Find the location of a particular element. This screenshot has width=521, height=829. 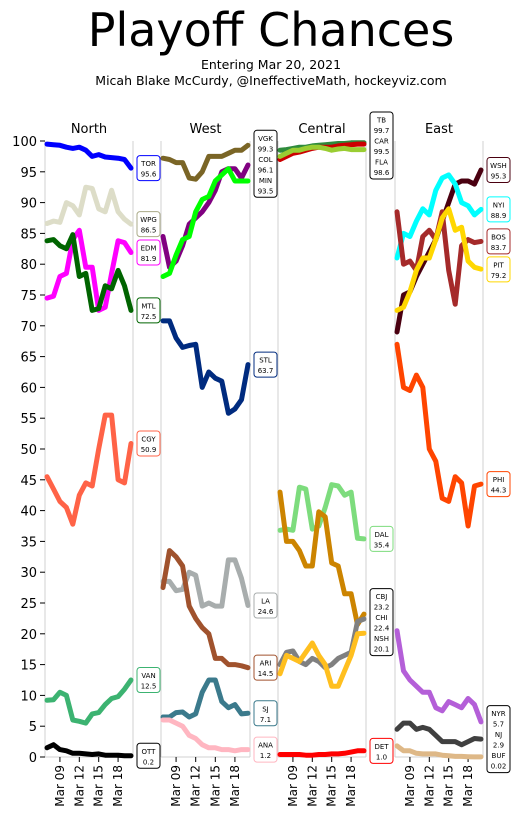

end-label-team: WPG is located at coordinates (148, 220).